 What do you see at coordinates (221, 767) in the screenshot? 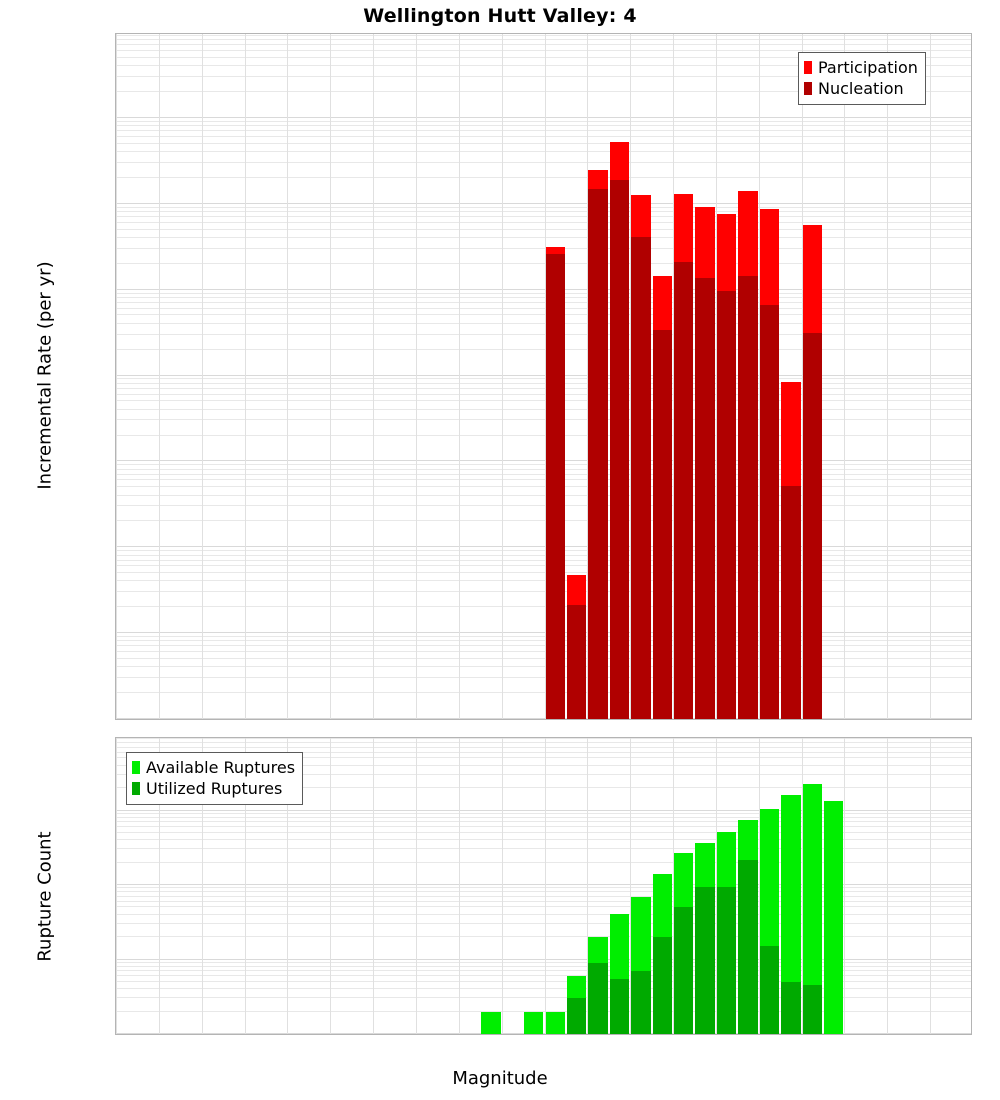
I see `legend-label: Available Ruptures` at bounding box center [221, 767].